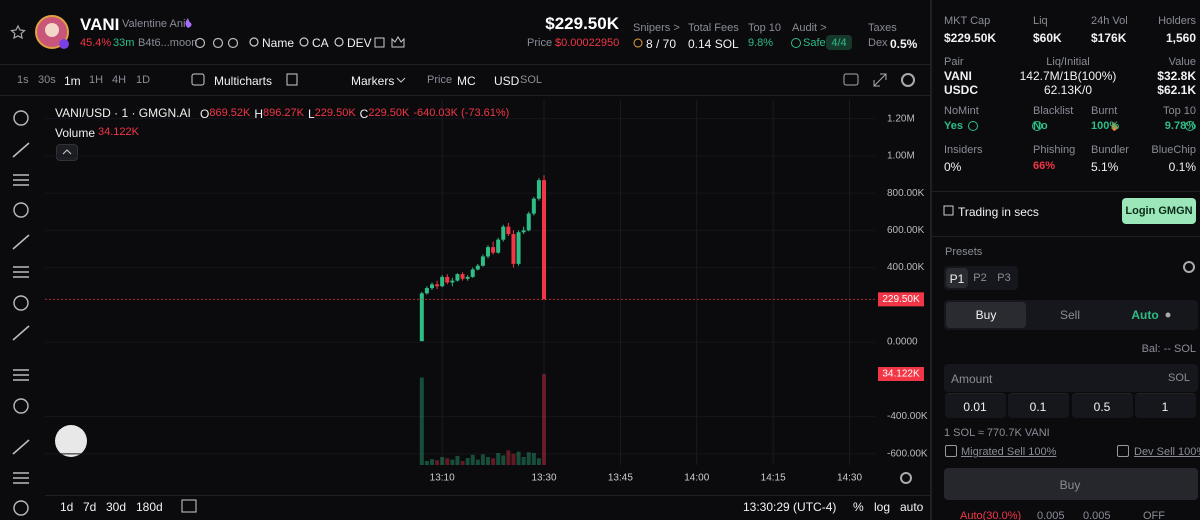 The image size is (1200, 520). What do you see at coordinates (461, 113) in the screenshot?
I see `legend-item: -640.03K (-73.61%)` at bounding box center [461, 113].